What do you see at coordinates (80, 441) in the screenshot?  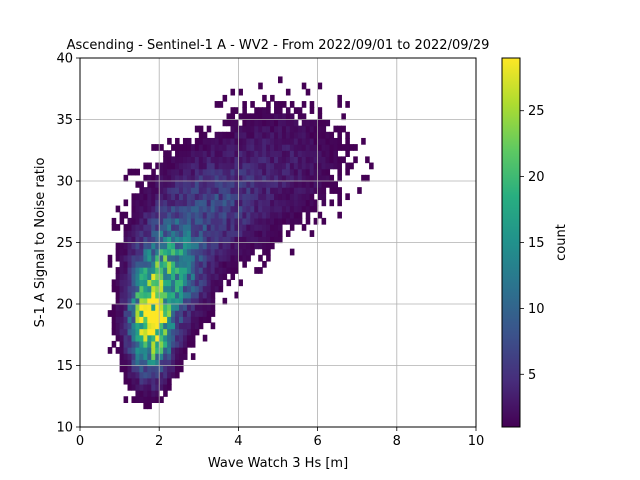 I see `x-tick-label: 0` at bounding box center [80, 441].